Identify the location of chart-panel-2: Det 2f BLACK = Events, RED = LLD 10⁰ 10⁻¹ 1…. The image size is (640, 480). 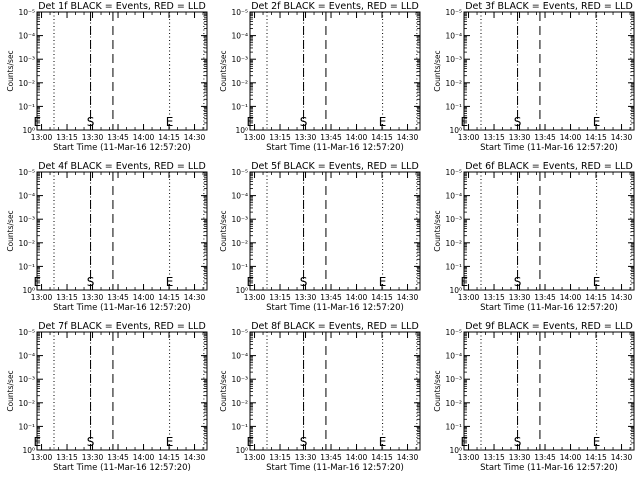
(320, 77).